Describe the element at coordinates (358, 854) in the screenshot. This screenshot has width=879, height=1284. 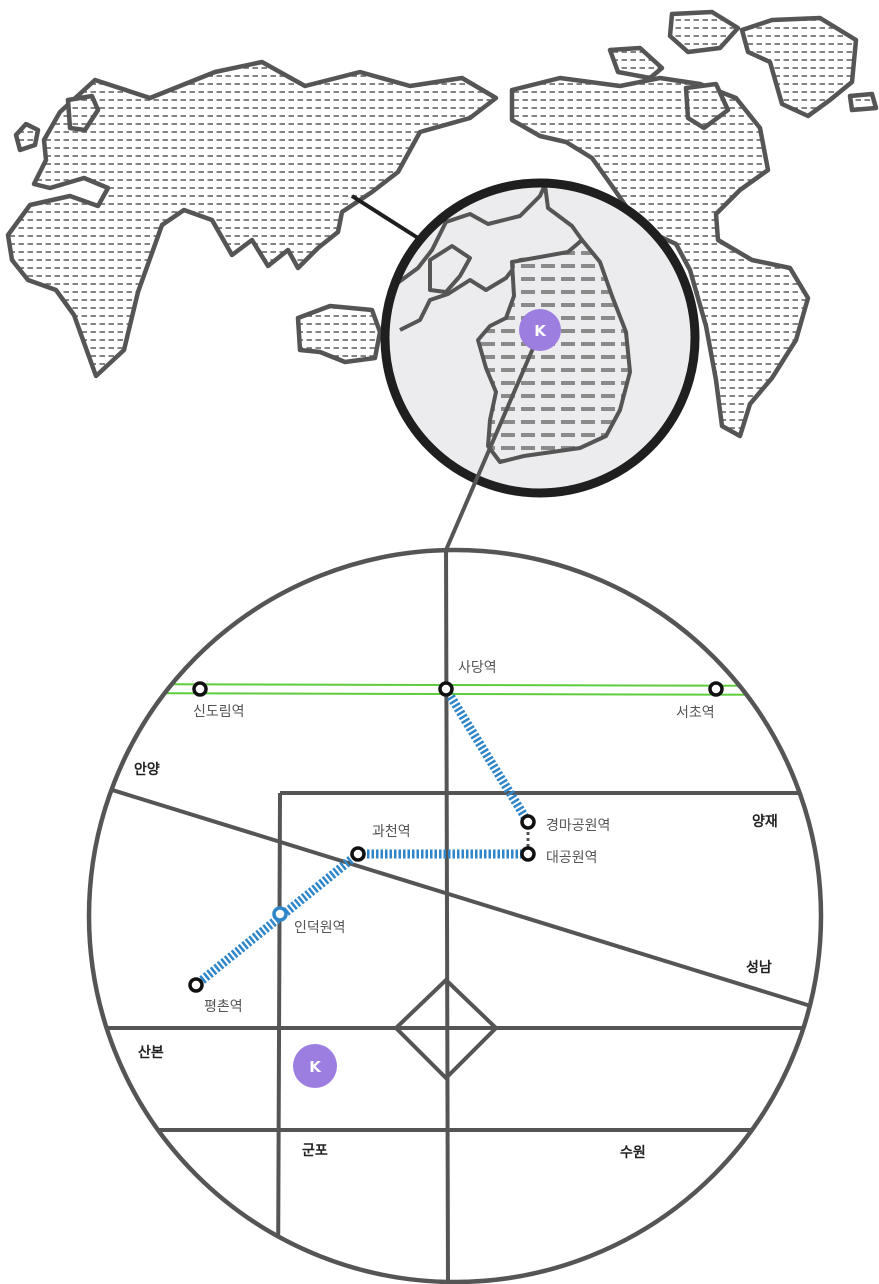
I see `station-marker-gwacheon` at that location.